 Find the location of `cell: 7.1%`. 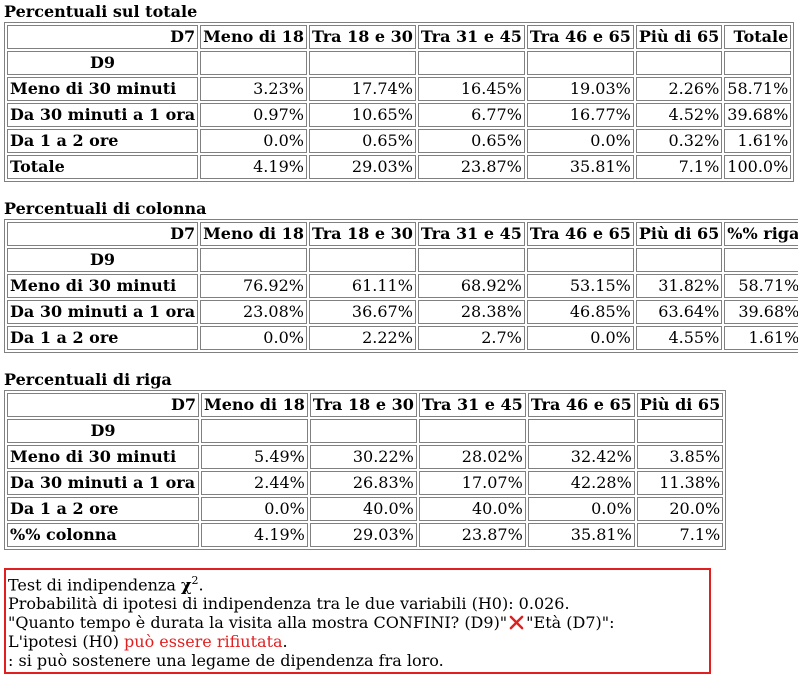

cell: 7.1% is located at coordinates (679, 167).